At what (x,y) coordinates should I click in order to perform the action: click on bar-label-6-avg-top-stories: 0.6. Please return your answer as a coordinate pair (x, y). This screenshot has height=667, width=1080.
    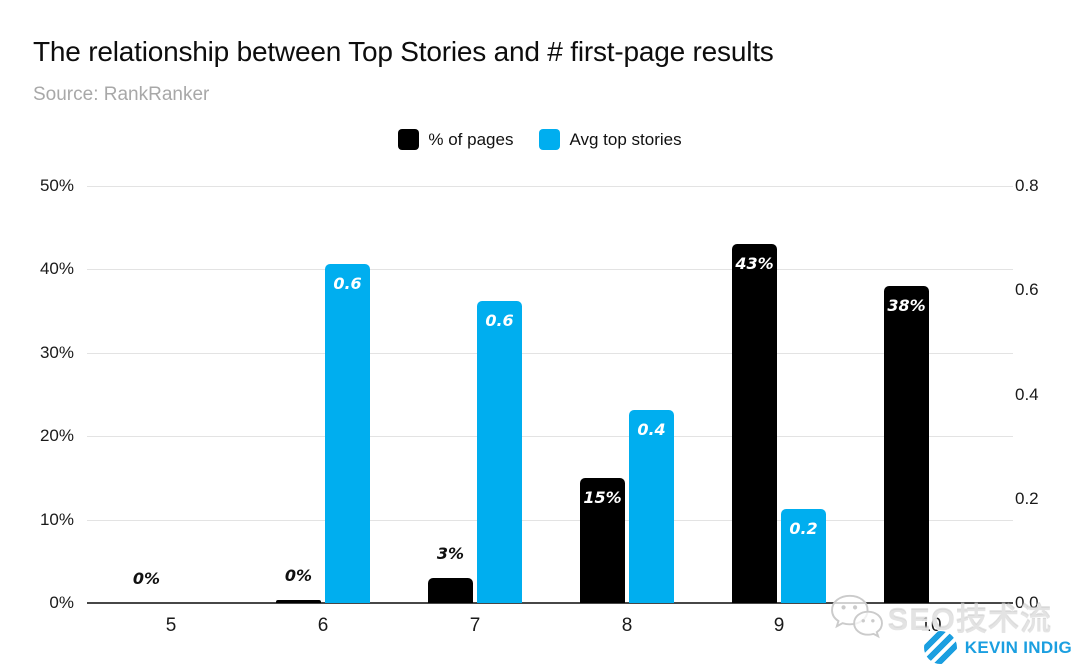
    Looking at the image, I should click on (347, 283).